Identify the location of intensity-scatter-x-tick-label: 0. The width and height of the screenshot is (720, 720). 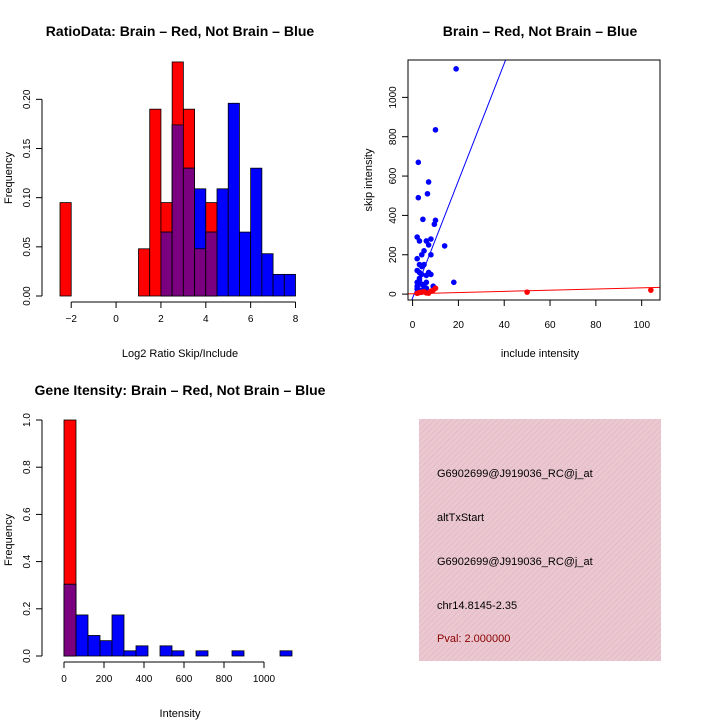
(413, 325).